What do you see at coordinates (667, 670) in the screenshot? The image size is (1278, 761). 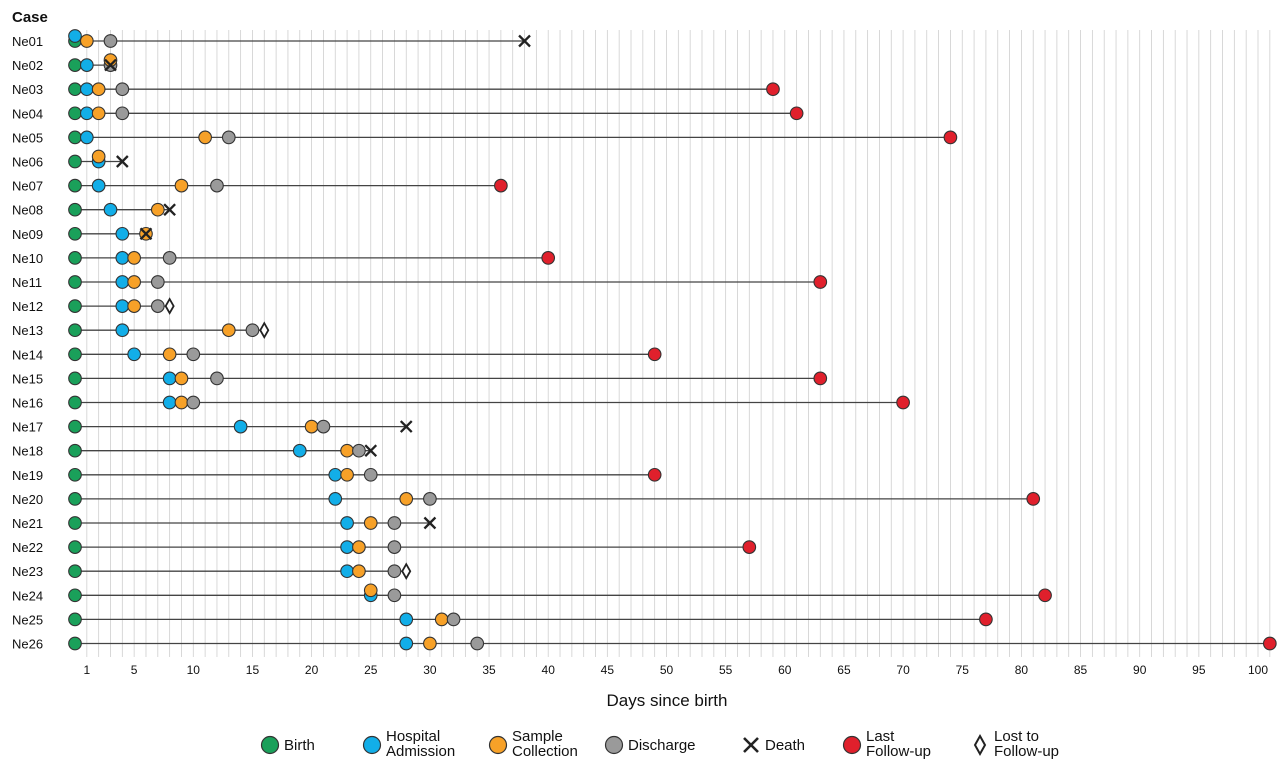 I see `x-tick-label: 50` at bounding box center [667, 670].